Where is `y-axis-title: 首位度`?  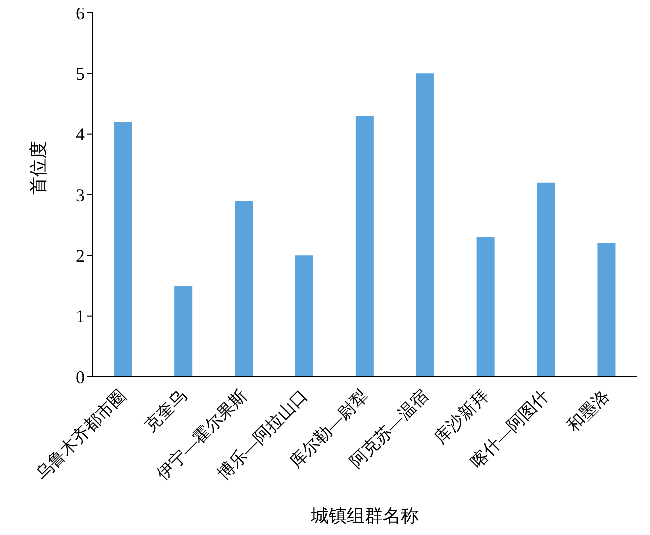
y-axis-title: 首位度 is located at coordinates (38, 168).